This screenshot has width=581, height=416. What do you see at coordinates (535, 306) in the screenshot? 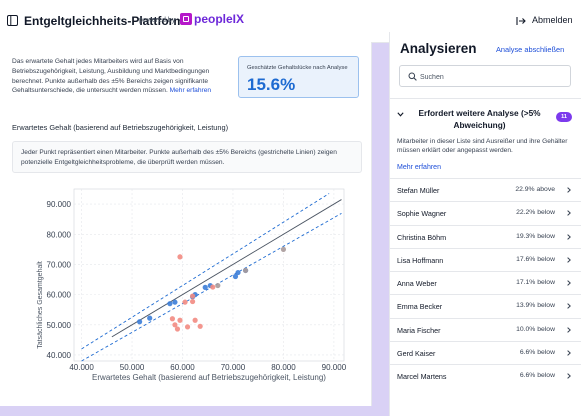
I see `employee-deviation: 13.9% below` at bounding box center [535, 306].